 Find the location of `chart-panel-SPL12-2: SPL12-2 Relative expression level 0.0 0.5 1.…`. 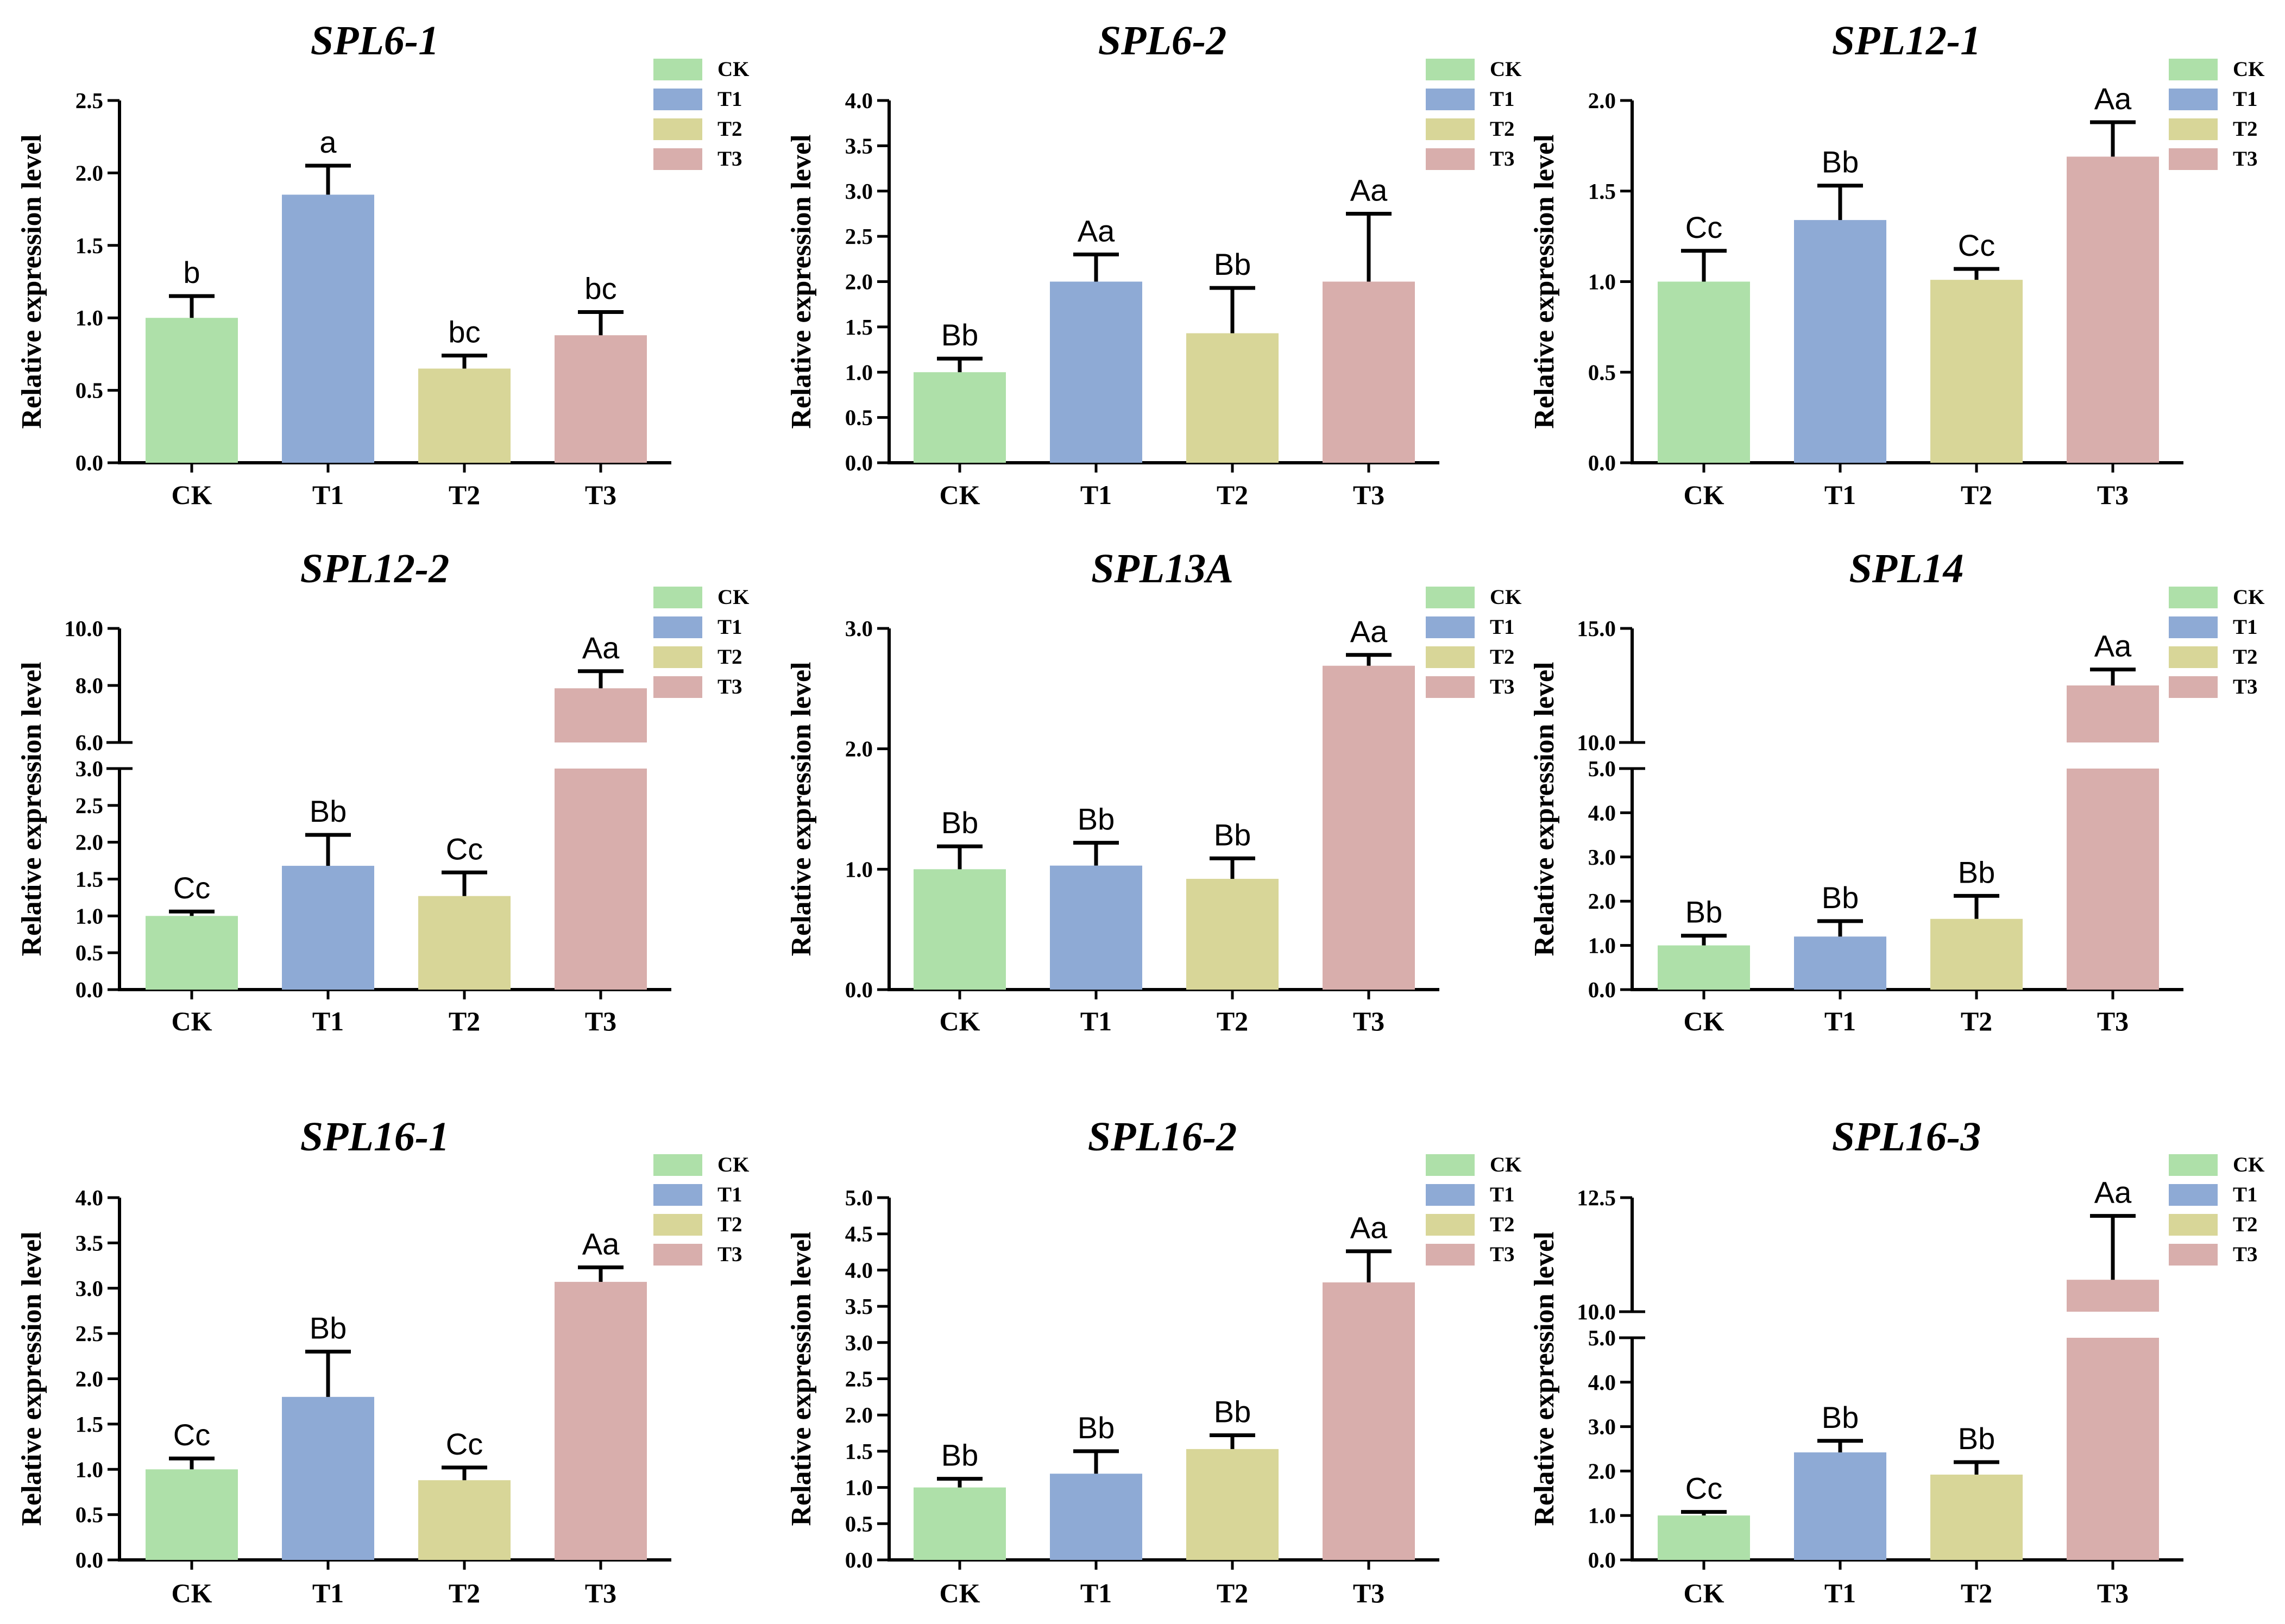

chart-panel-SPL12-2: SPL12-2 Relative expression level 0.0 0.5 1.… is located at coordinates (383, 791).